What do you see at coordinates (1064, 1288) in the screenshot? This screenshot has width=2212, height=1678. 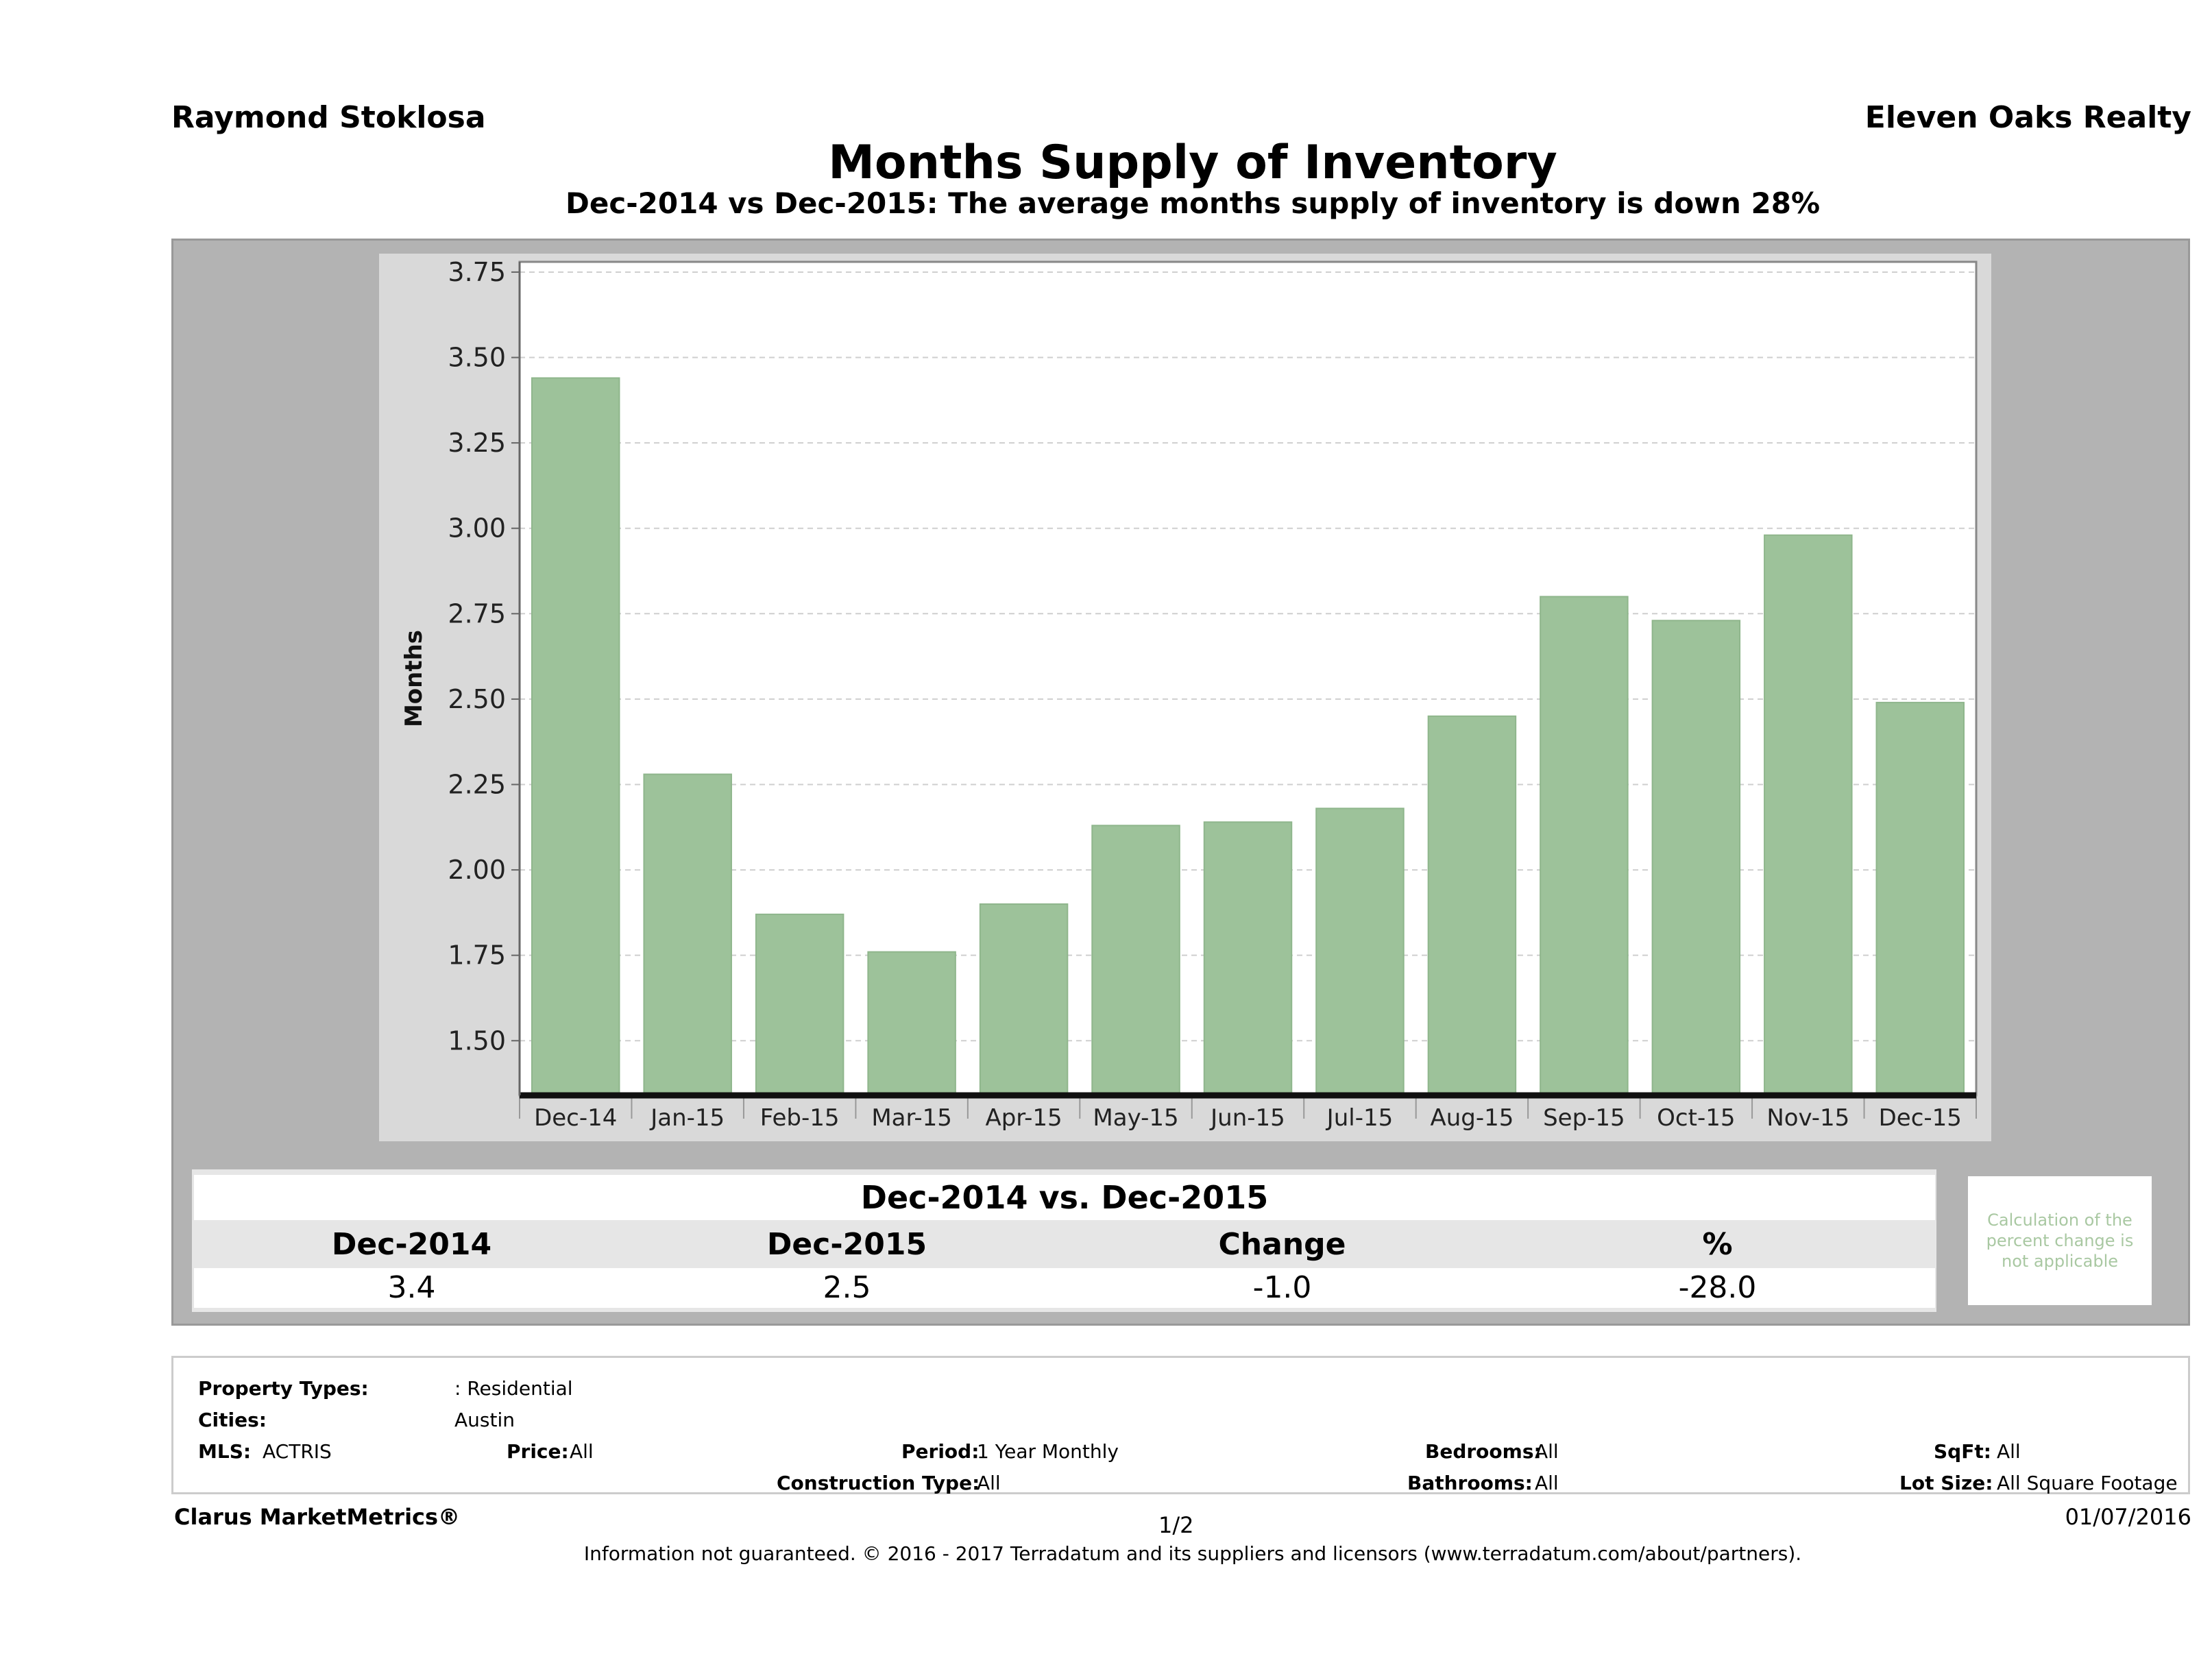 I see `summary-value-row` at bounding box center [1064, 1288].